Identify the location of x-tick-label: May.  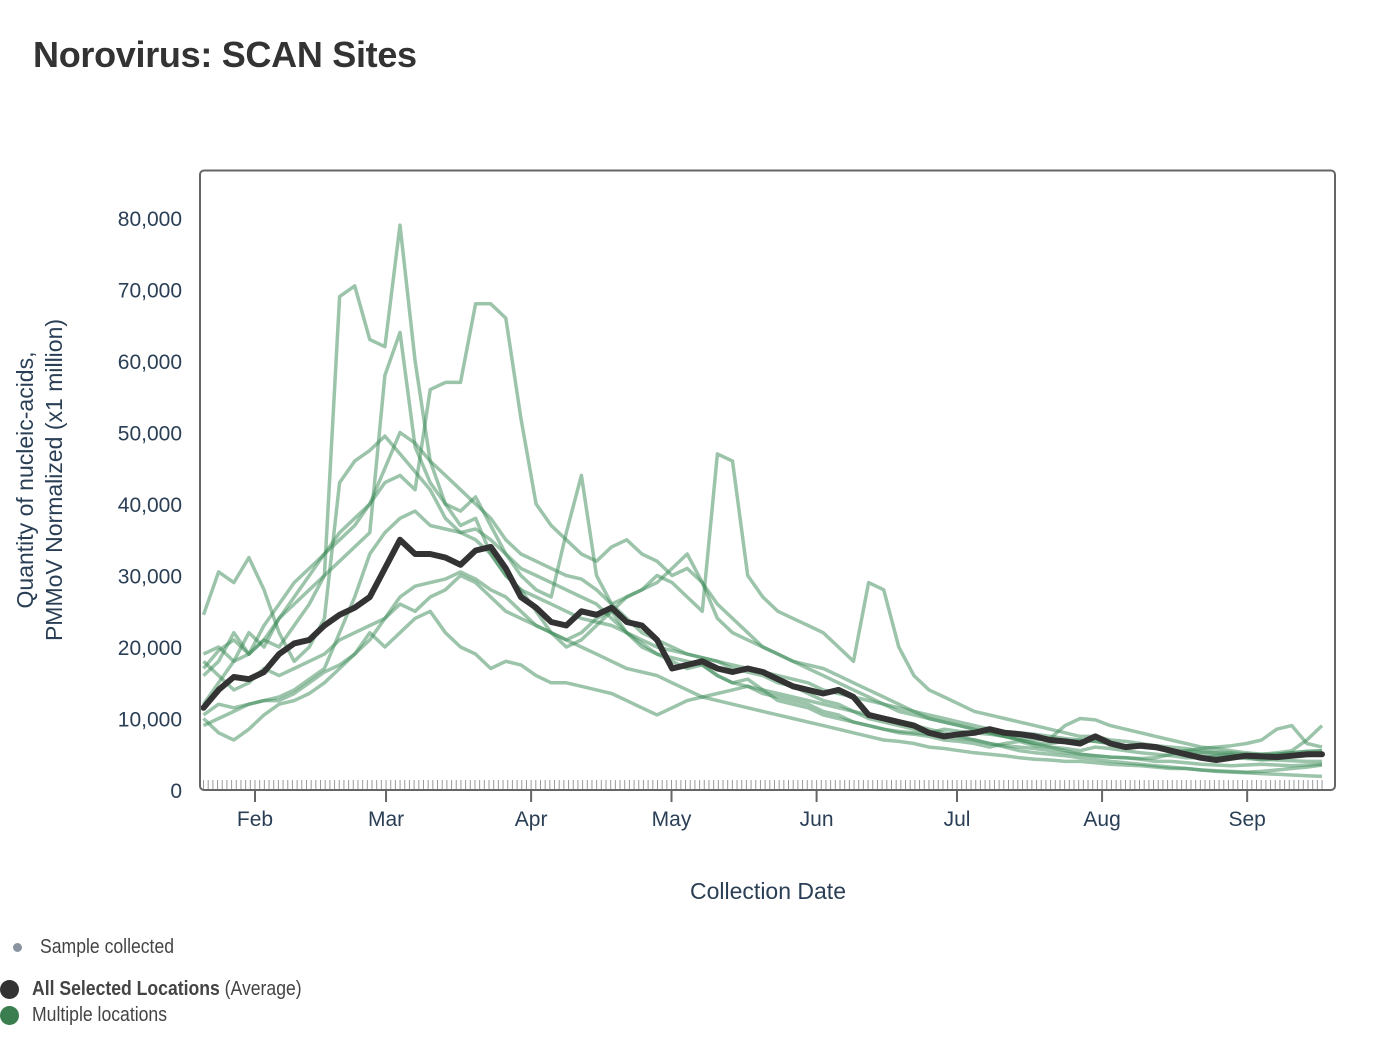
(672, 819).